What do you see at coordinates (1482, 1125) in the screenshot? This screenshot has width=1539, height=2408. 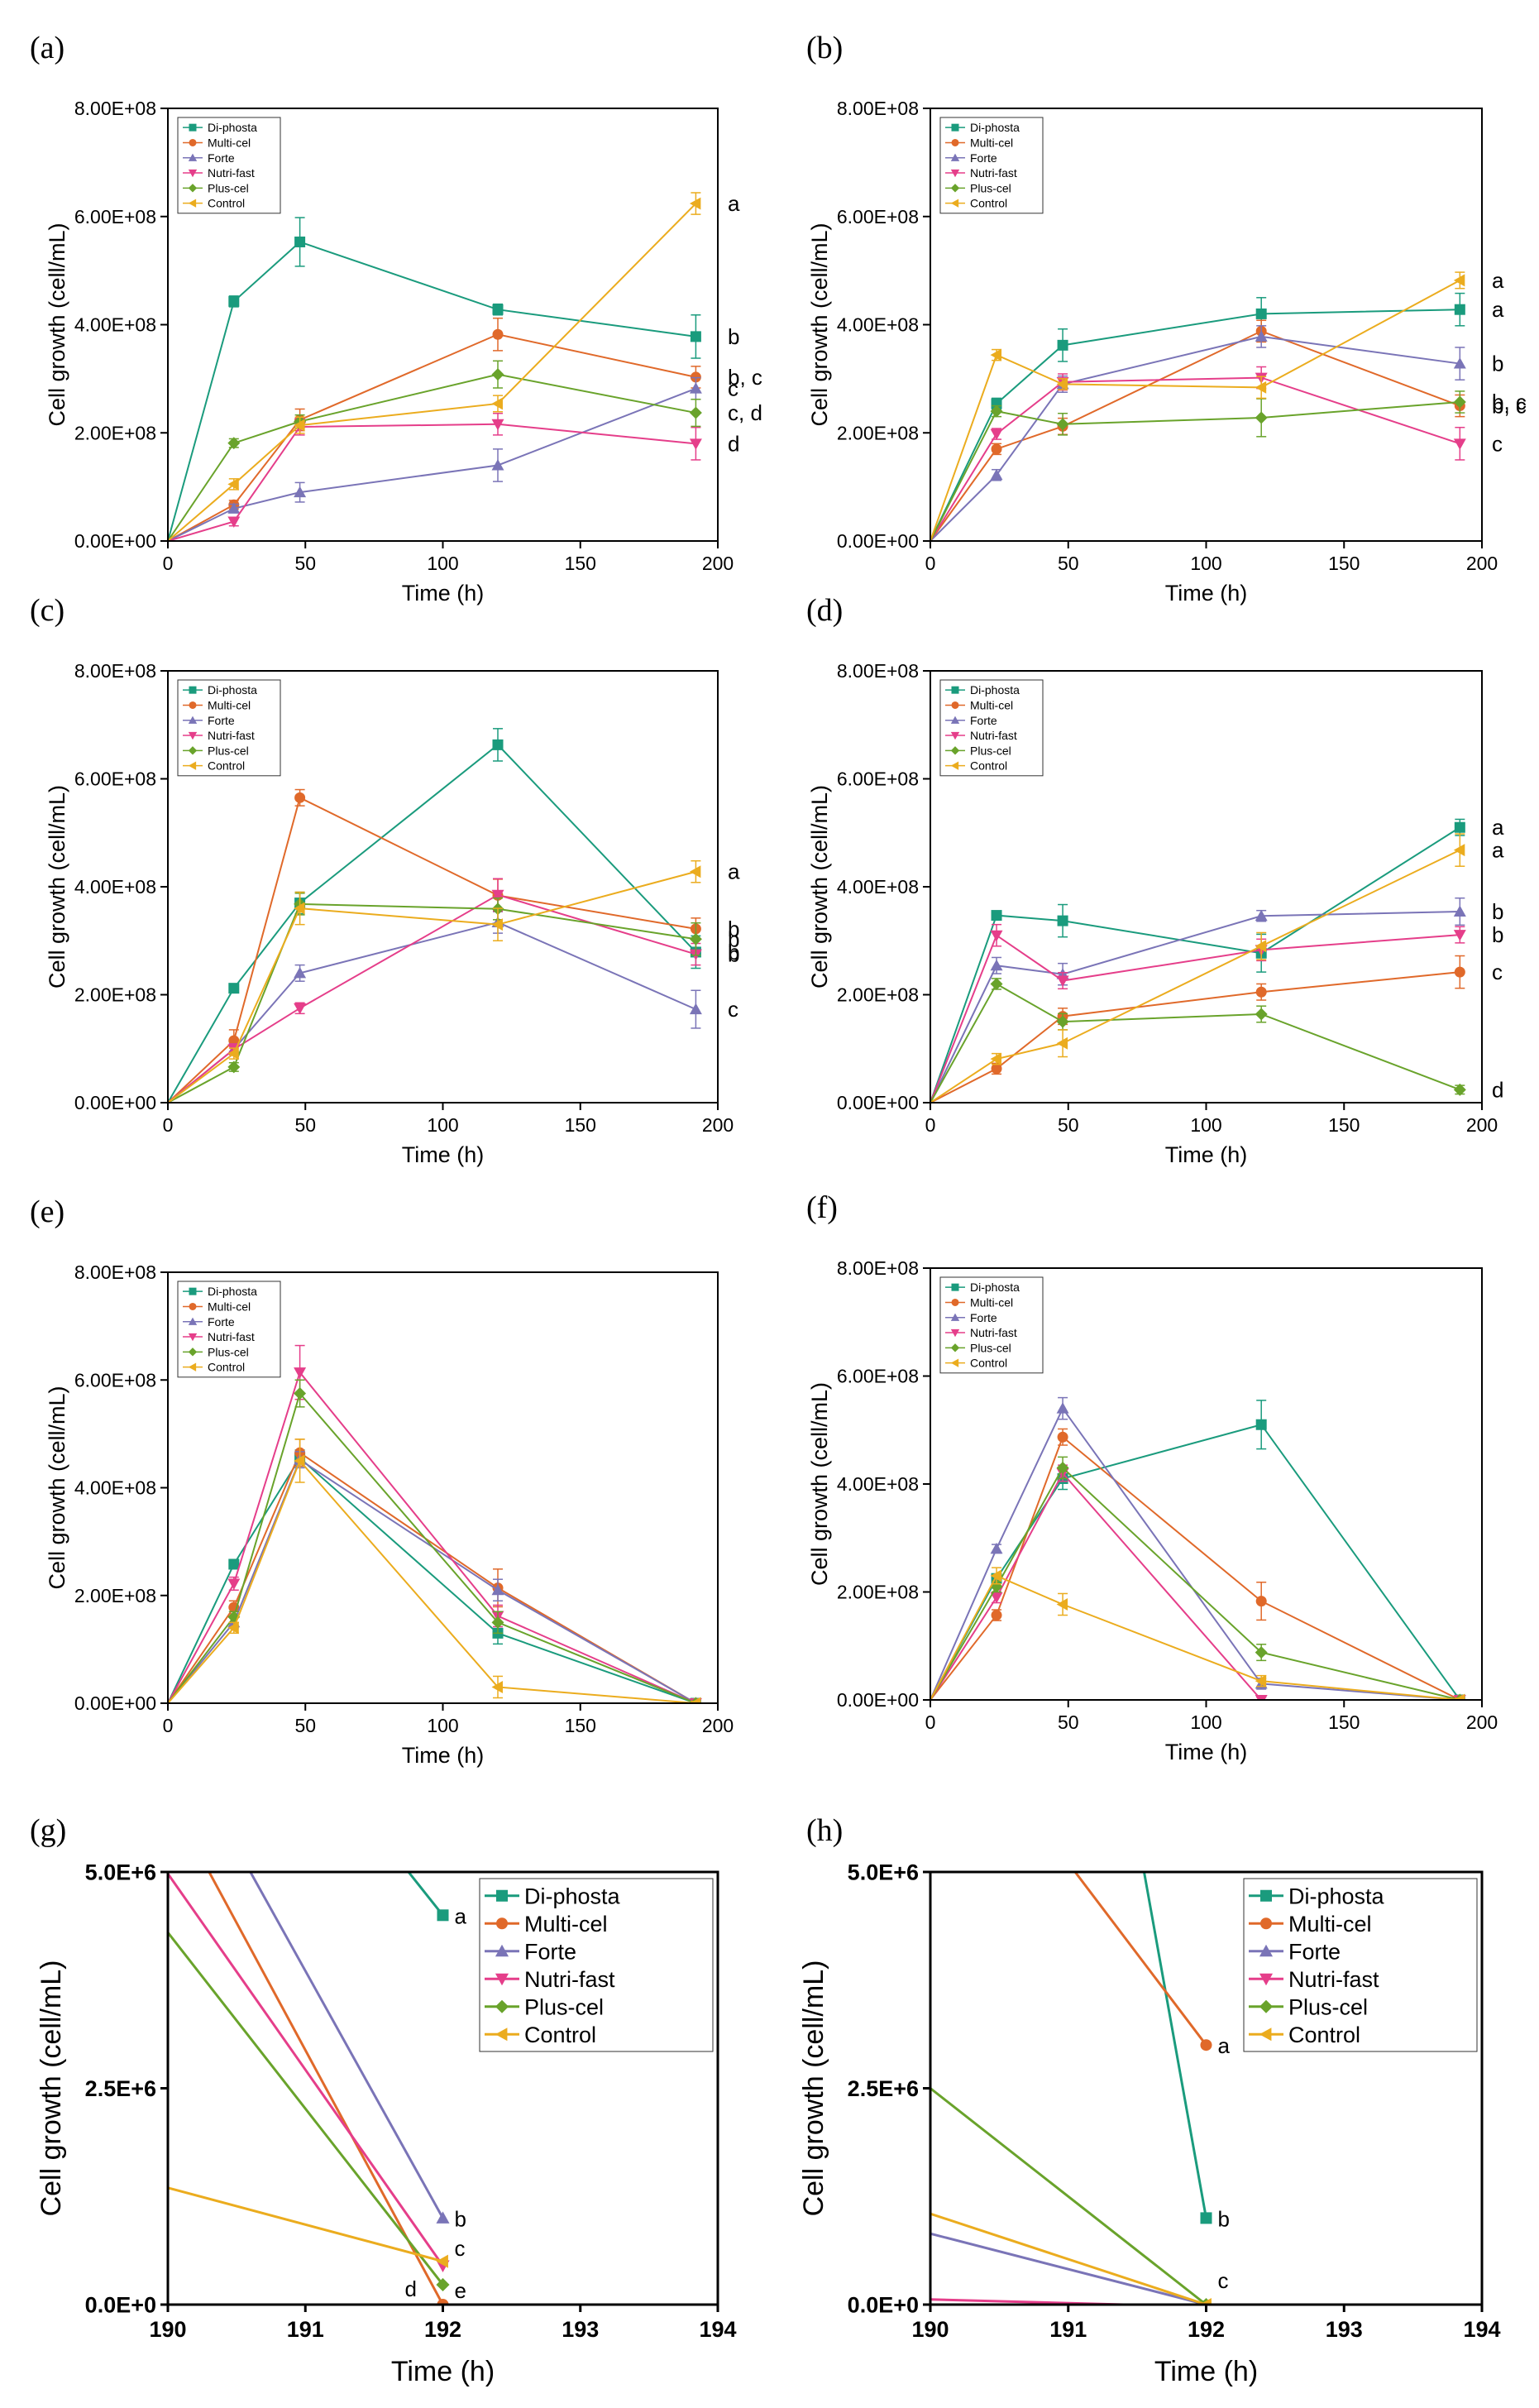 I see `x-tick-label: 200` at bounding box center [1482, 1125].